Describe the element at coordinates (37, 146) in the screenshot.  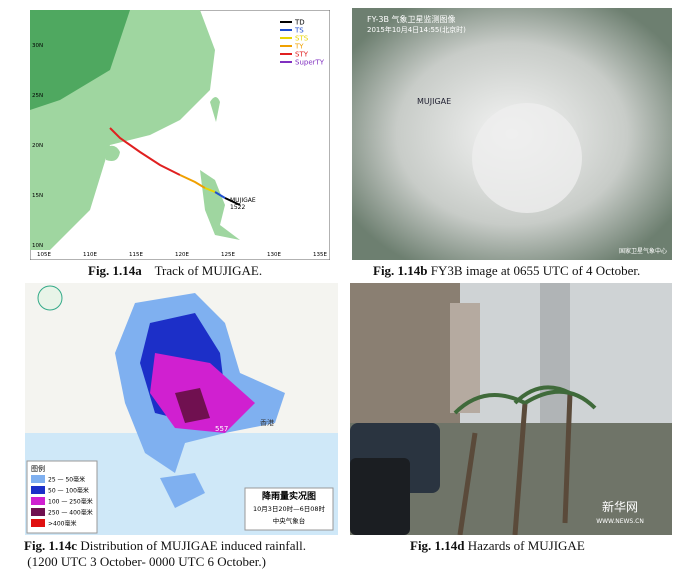
I see `lat-label: 20N` at that location.